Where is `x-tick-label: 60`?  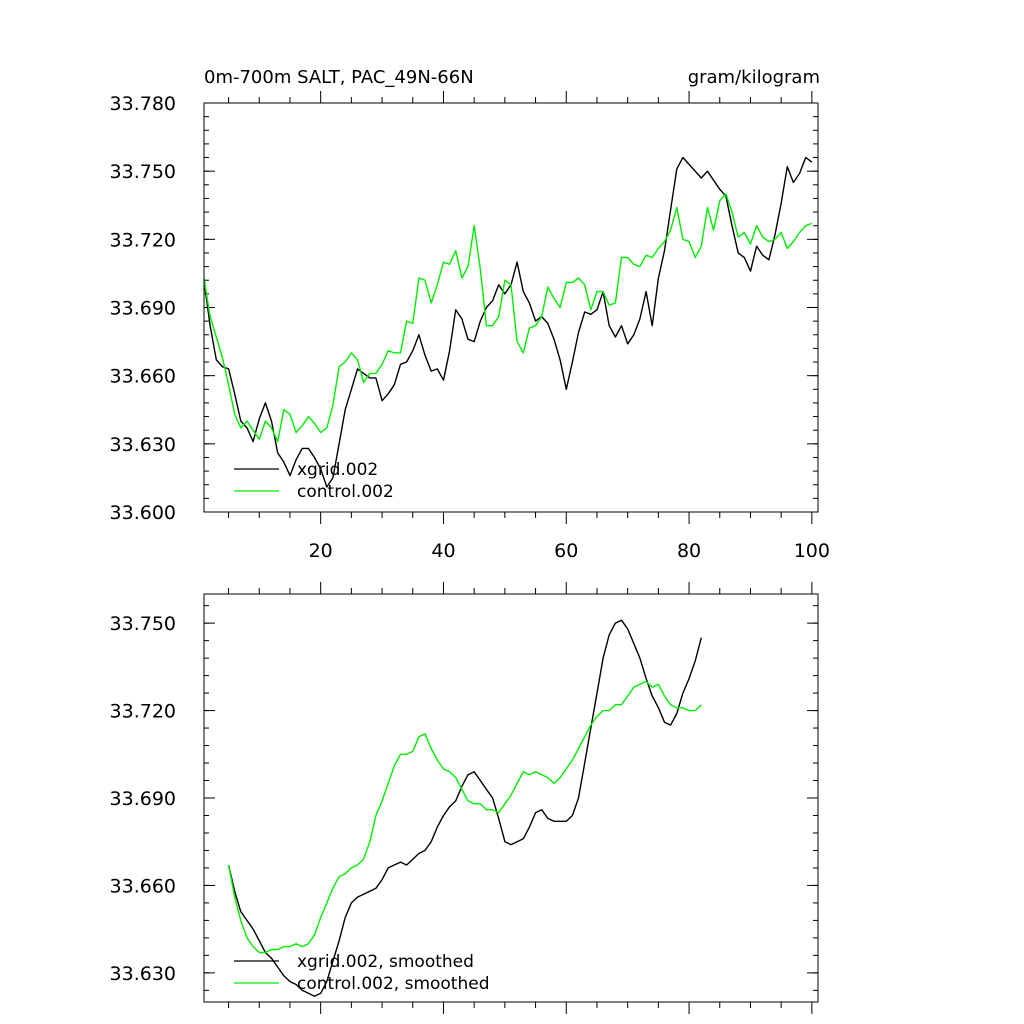
x-tick-label: 60 is located at coordinates (566, 551).